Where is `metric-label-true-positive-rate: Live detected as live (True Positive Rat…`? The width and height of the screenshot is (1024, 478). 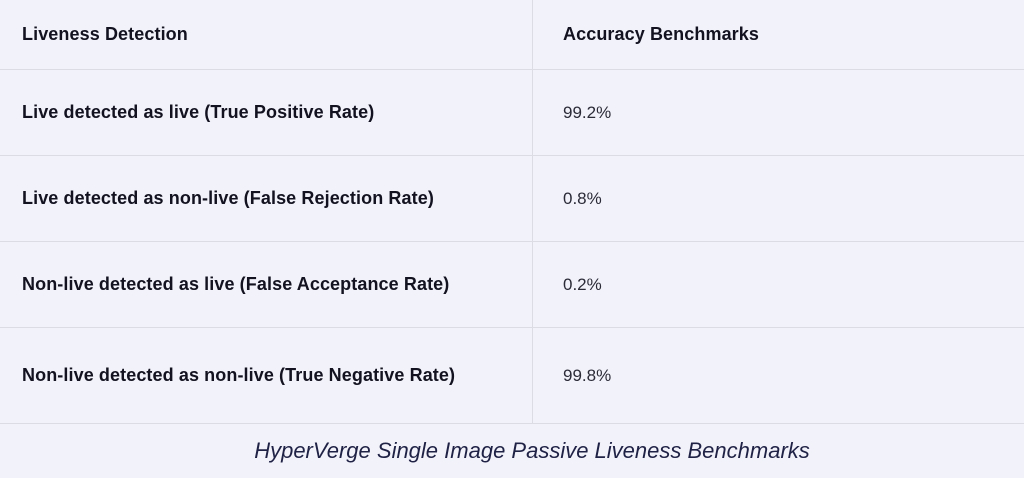 metric-label-true-positive-rate: Live detected as live (True Positive Rat… is located at coordinates (266, 112).